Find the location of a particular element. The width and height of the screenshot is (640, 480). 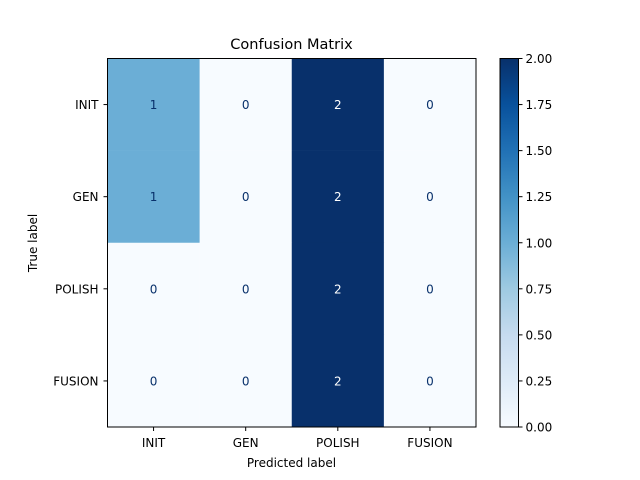

chart-title: Confusion Matrix is located at coordinates (291, 45).